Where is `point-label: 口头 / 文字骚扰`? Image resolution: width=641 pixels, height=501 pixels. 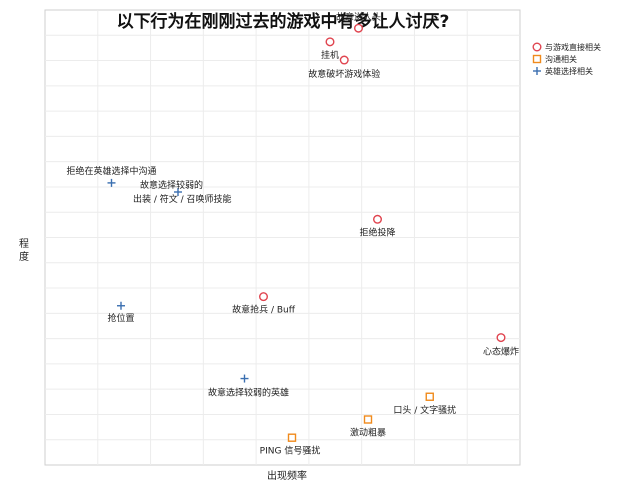
point-label: 口头 / 文字骚扰 is located at coordinates (424, 410).